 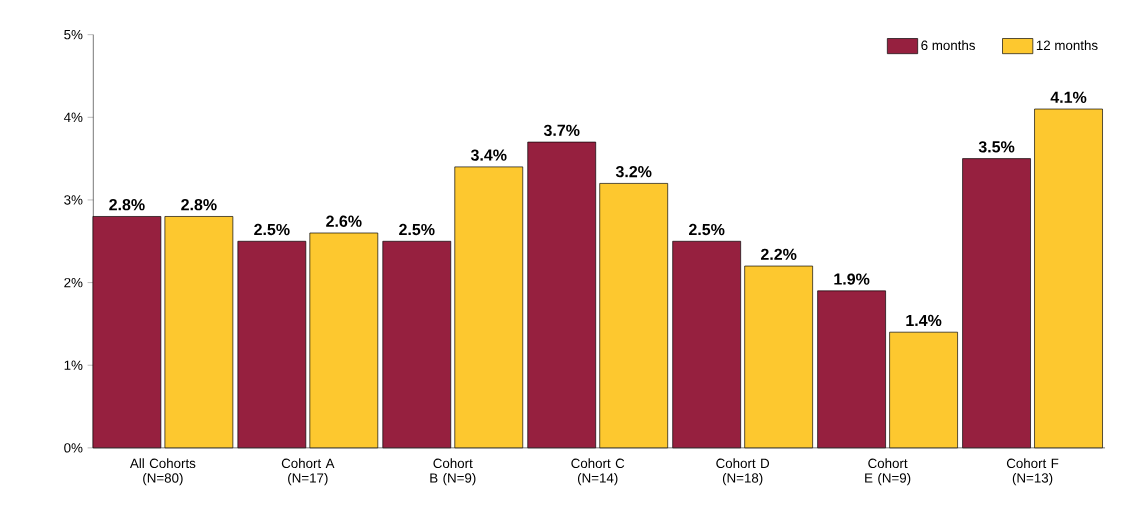 I want to click on x-tick-label: Cohort A (N=17), so click(x=308, y=472).